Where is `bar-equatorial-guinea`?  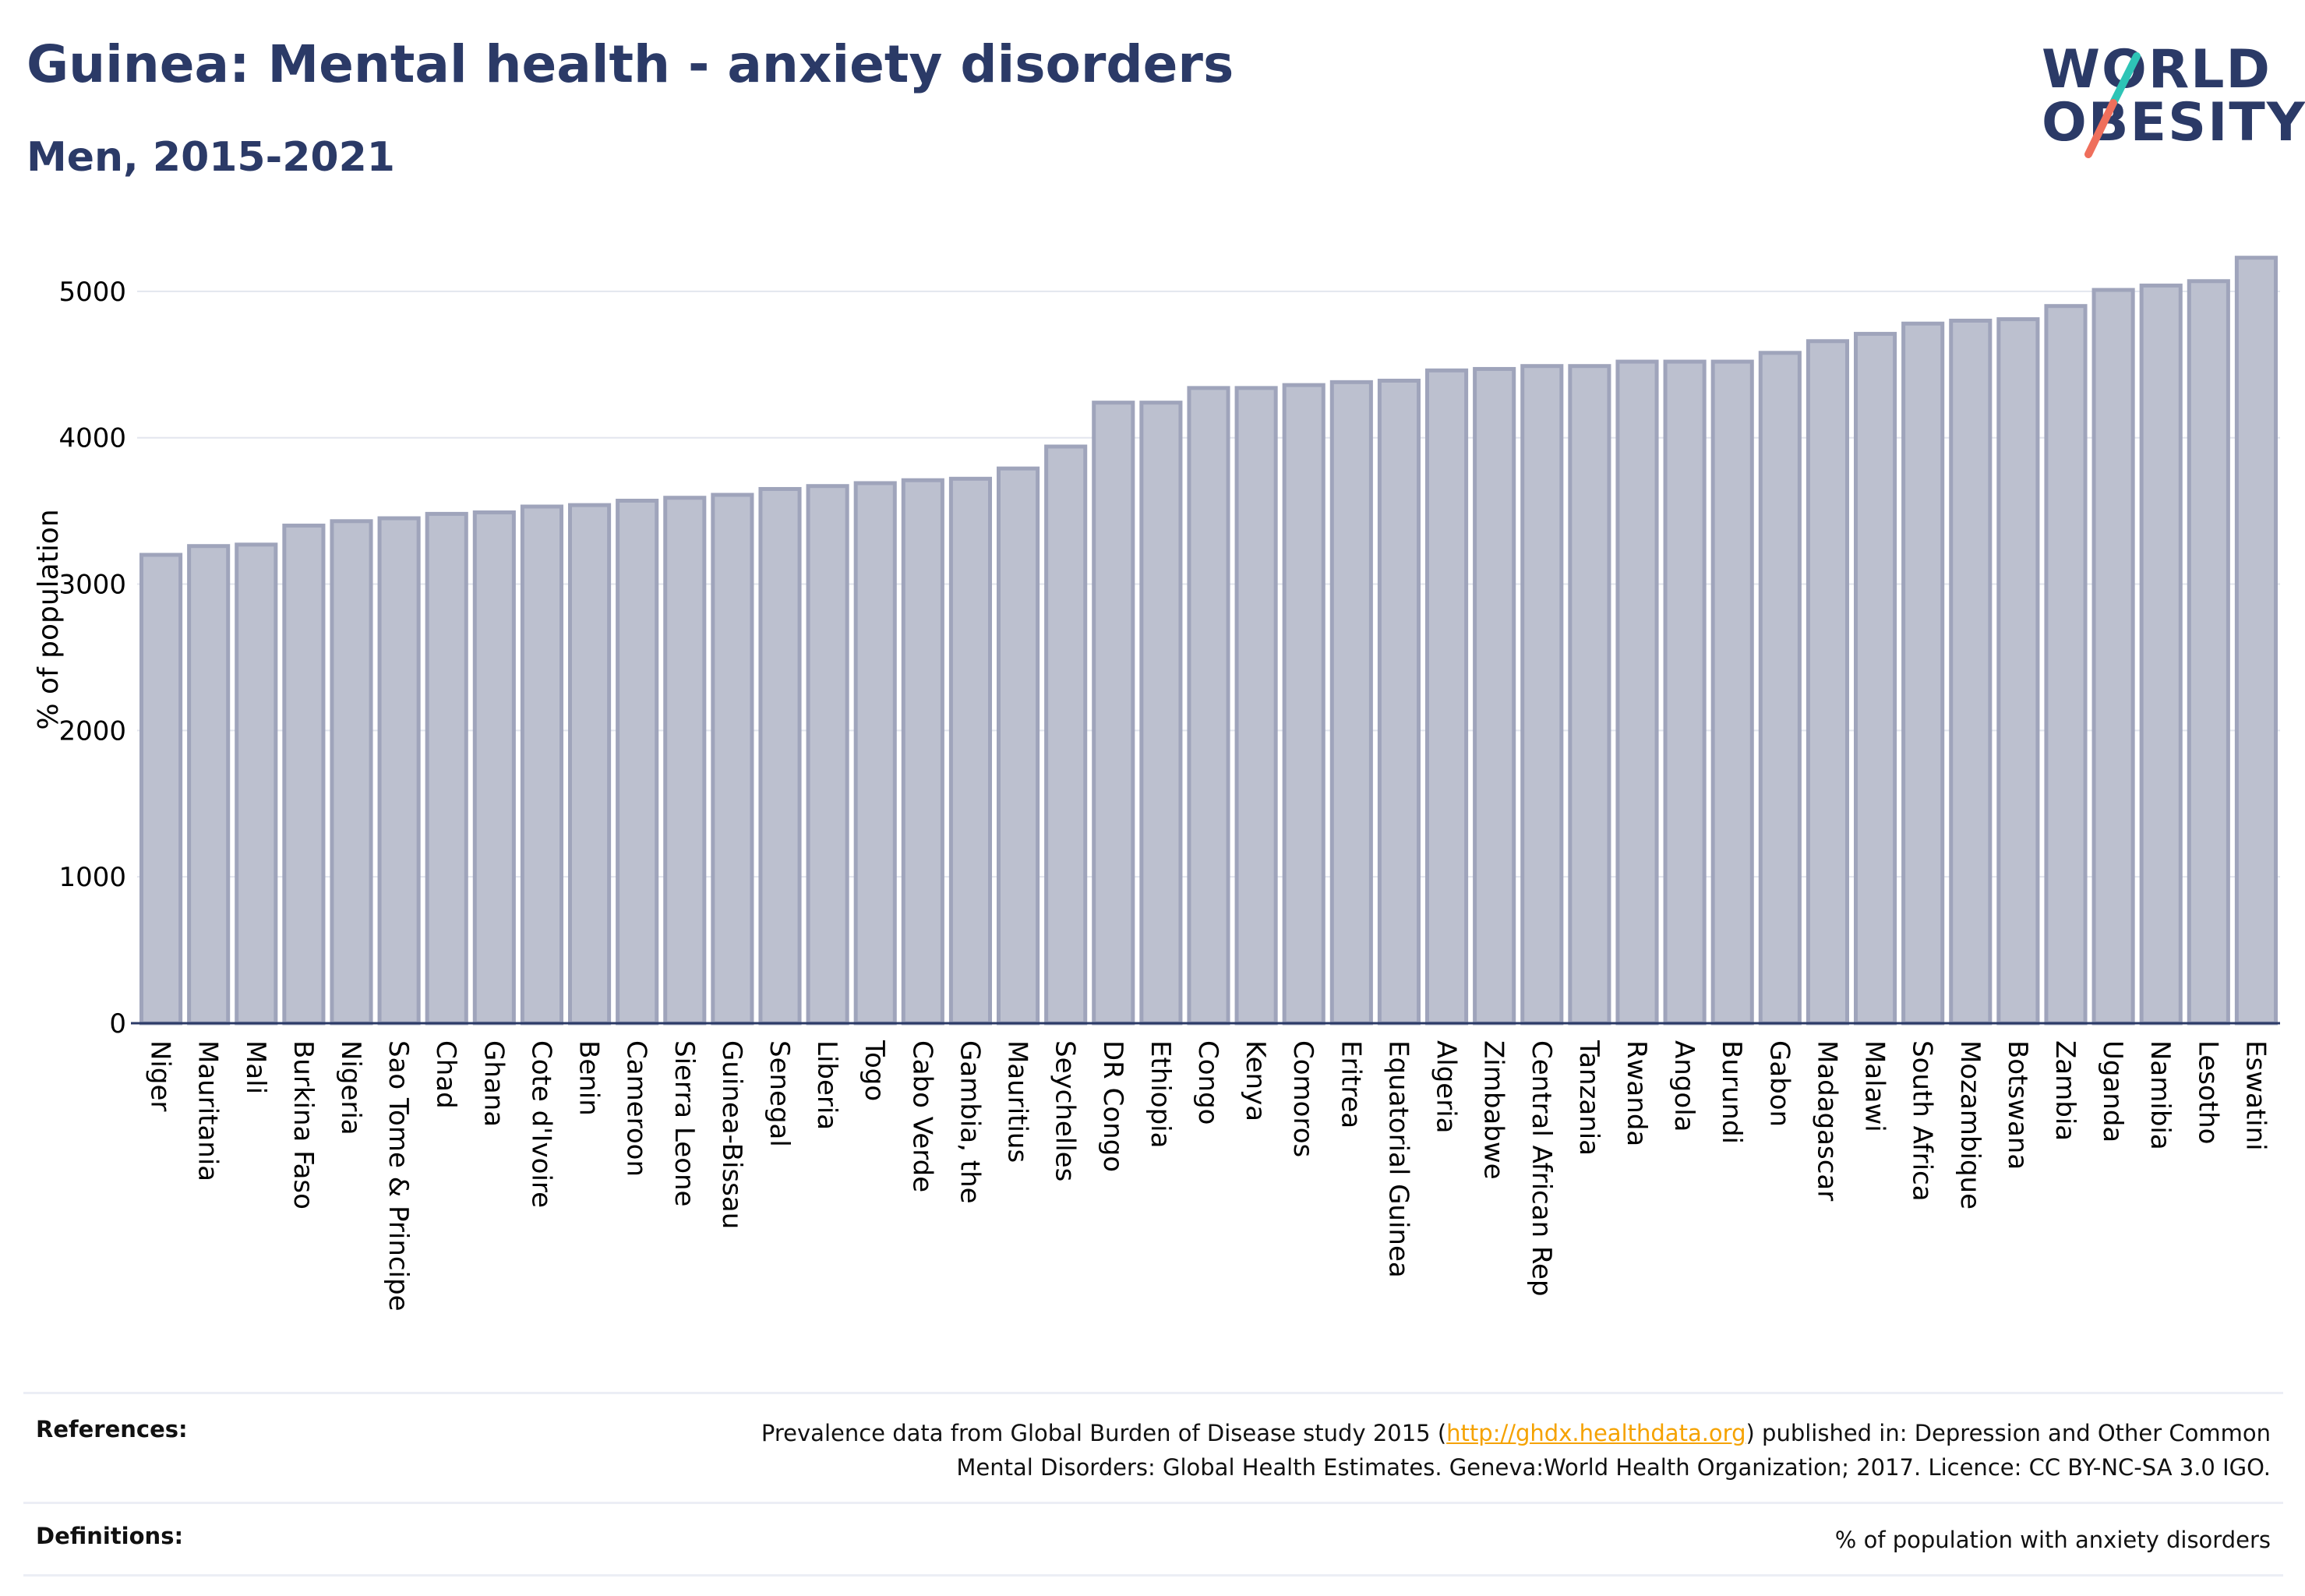
bar-equatorial-guinea is located at coordinates (1399, 702).